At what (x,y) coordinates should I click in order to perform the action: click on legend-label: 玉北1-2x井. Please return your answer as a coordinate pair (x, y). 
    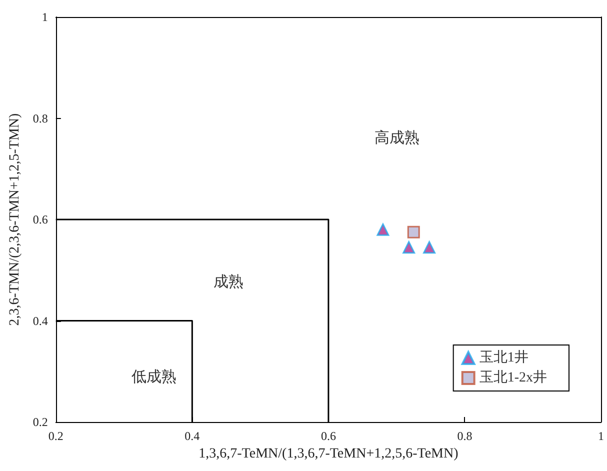
    Looking at the image, I should click on (513, 378).